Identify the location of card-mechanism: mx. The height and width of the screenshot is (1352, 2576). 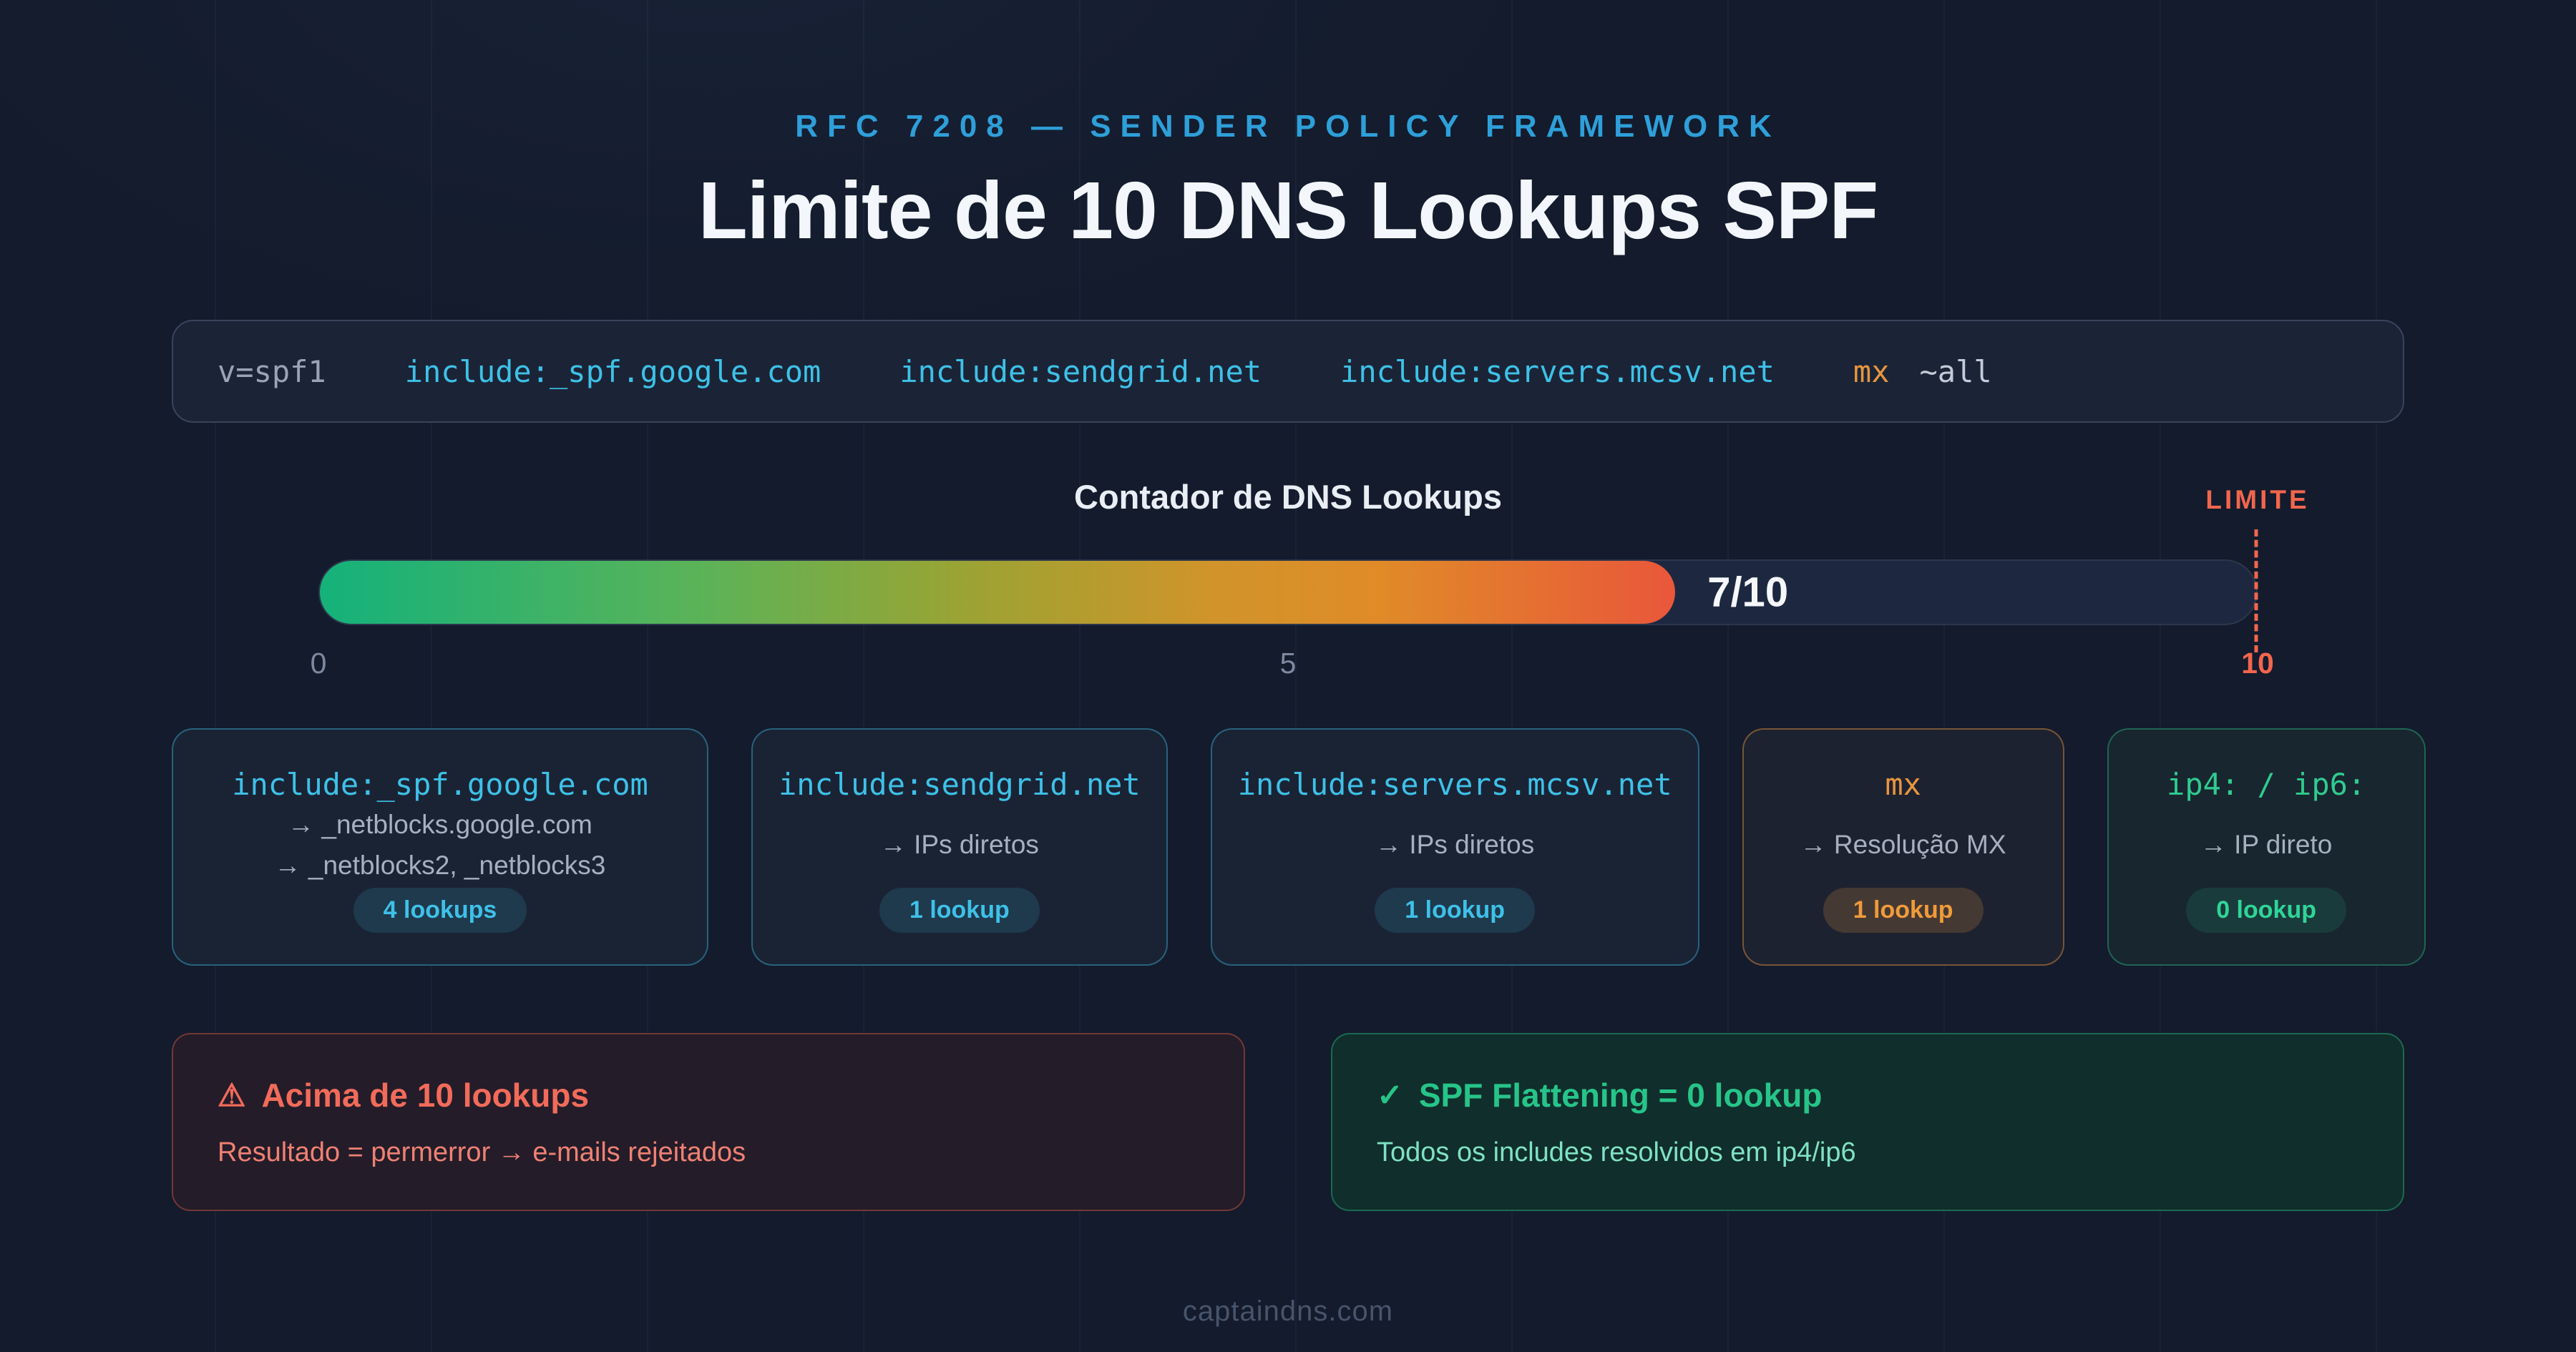
(1903, 785).